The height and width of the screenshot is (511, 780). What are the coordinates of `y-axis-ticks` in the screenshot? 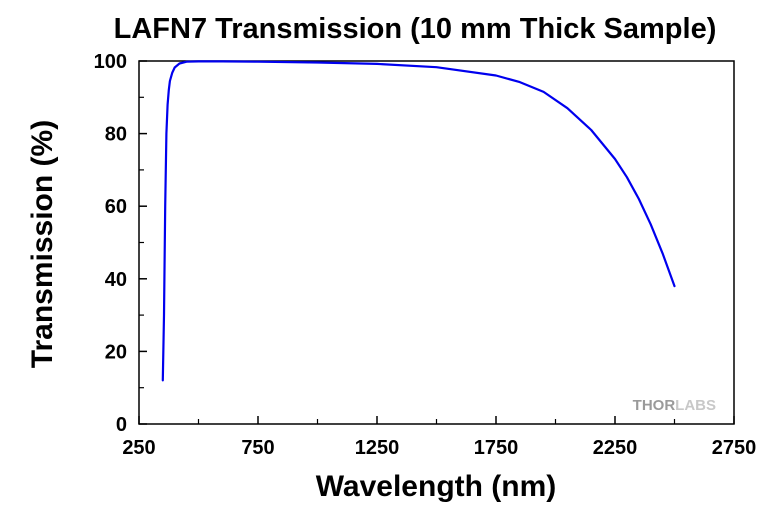 It's located at (143, 242).